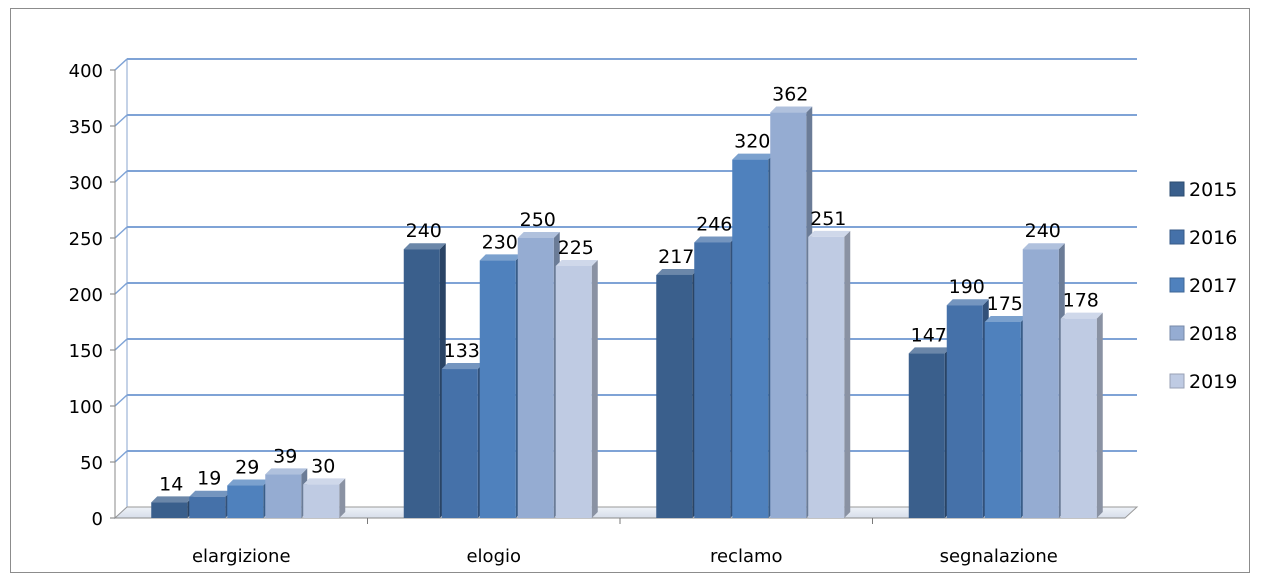 The width and height of the screenshot is (1261, 580). Describe the element at coordinates (752, 142) in the screenshot. I see `data-label: 320` at that location.